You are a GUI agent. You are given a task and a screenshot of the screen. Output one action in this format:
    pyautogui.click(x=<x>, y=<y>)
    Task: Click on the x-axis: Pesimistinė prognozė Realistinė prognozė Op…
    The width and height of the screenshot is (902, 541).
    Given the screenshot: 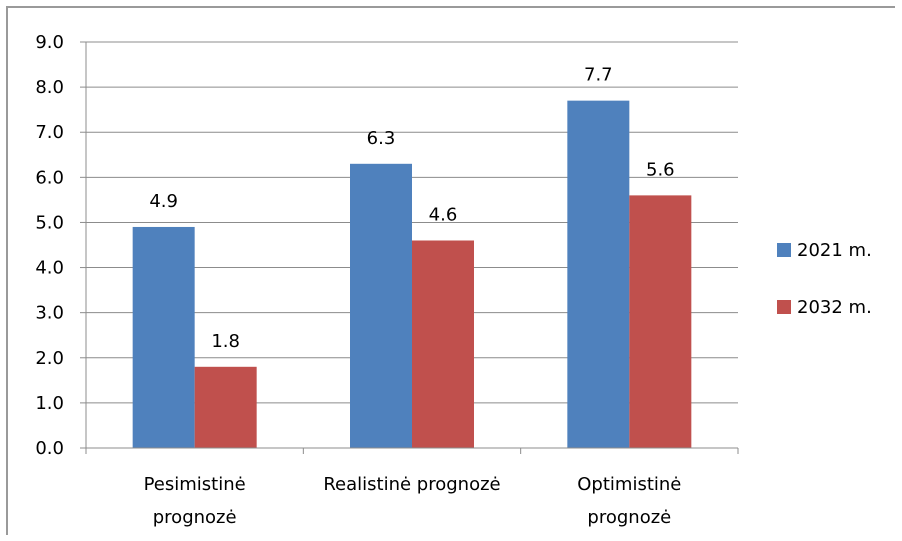 What is the action you would take?
    pyautogui.click(x=412, y=487)
    